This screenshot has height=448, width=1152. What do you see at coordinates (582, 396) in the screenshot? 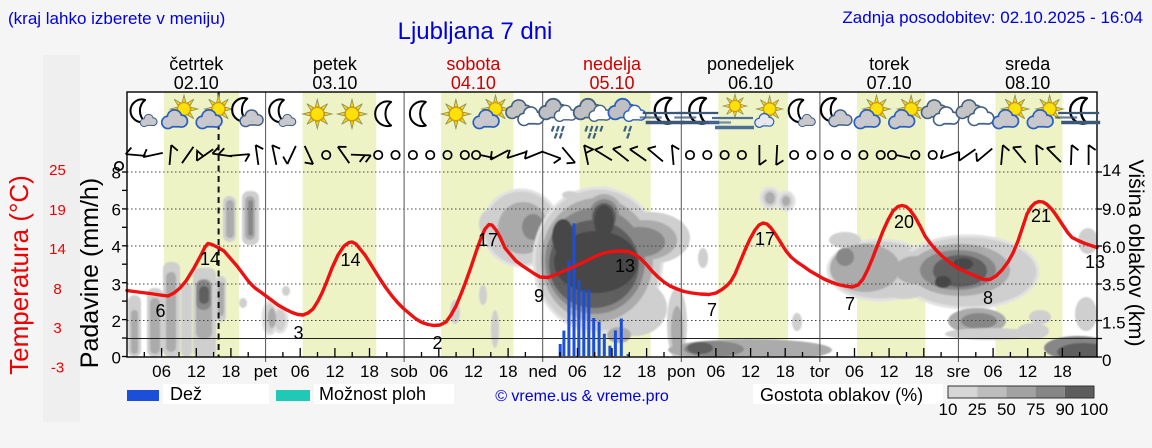
I see `svg-text: © vreme.us & vreme.pro` at bounding box center [582, 396].